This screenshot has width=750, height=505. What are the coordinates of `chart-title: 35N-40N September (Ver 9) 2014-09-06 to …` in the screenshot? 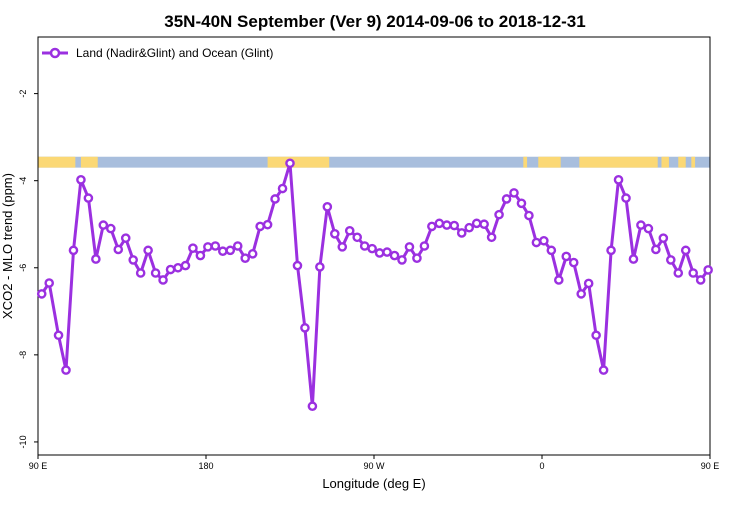 It's located at (374, 21).